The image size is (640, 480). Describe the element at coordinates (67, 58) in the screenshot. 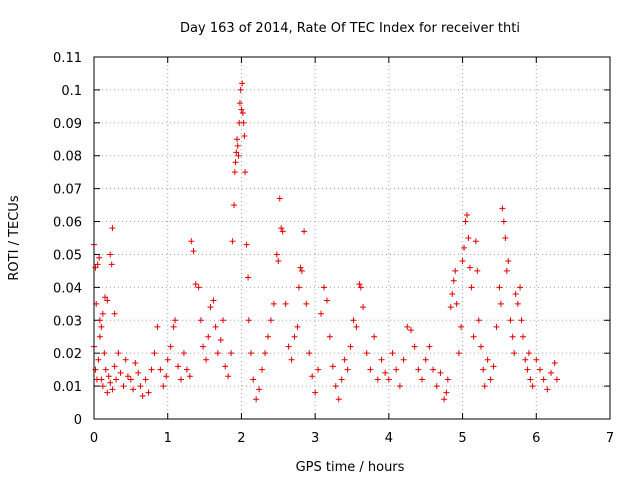

I see `y-tick-label: 0.11` at that location.